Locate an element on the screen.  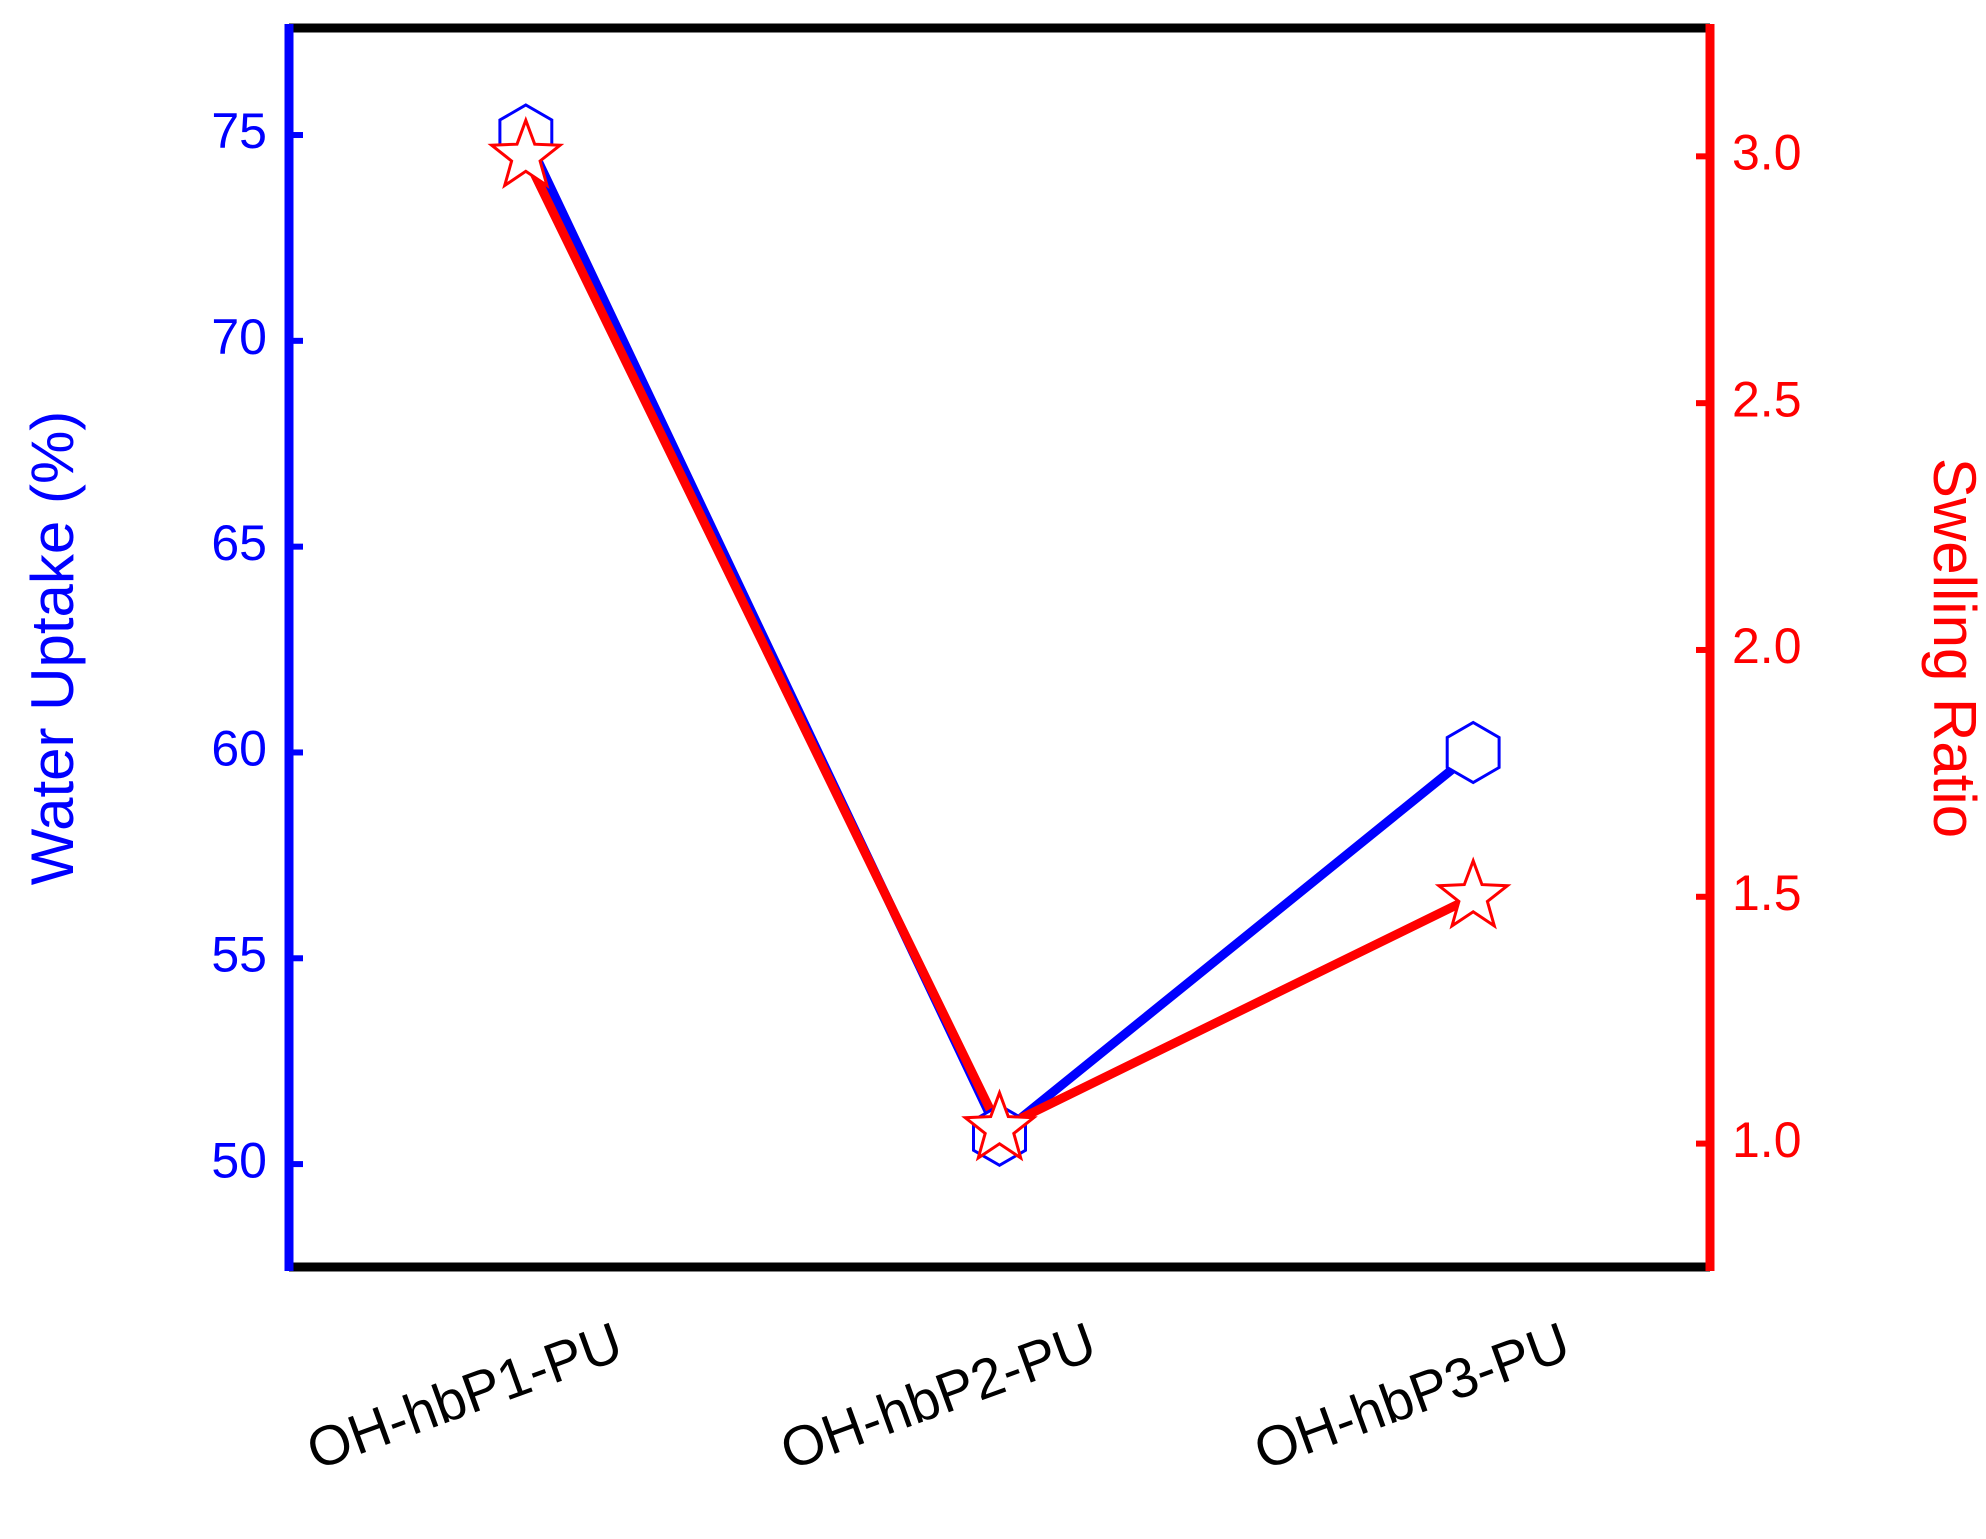
y-tick-label: 60 is located at coordinates (239, 749).